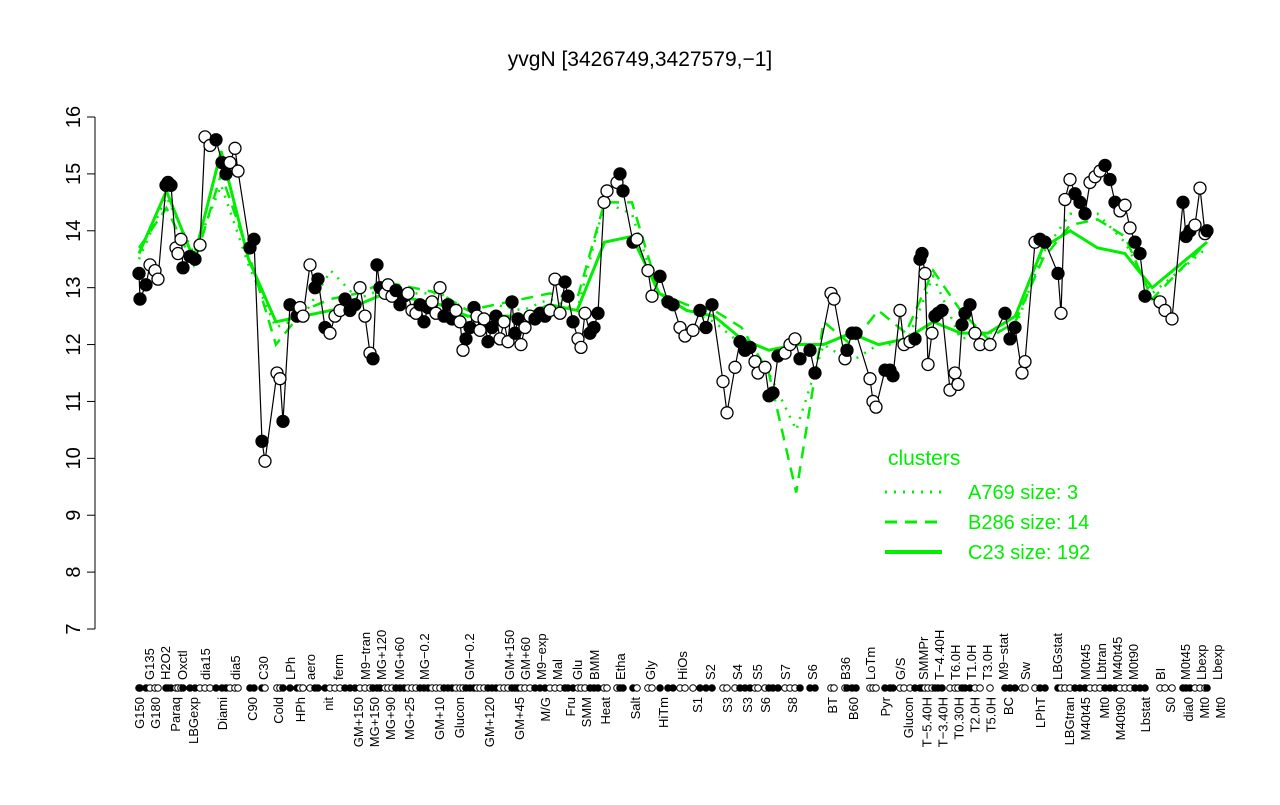 The height and width of the screenshot is (805, 1280). What do you see at coordinates (1117, 658) in the screenshot?
I see `x-tick-label-upper: M40t45` at bounding box center [1117, 658].